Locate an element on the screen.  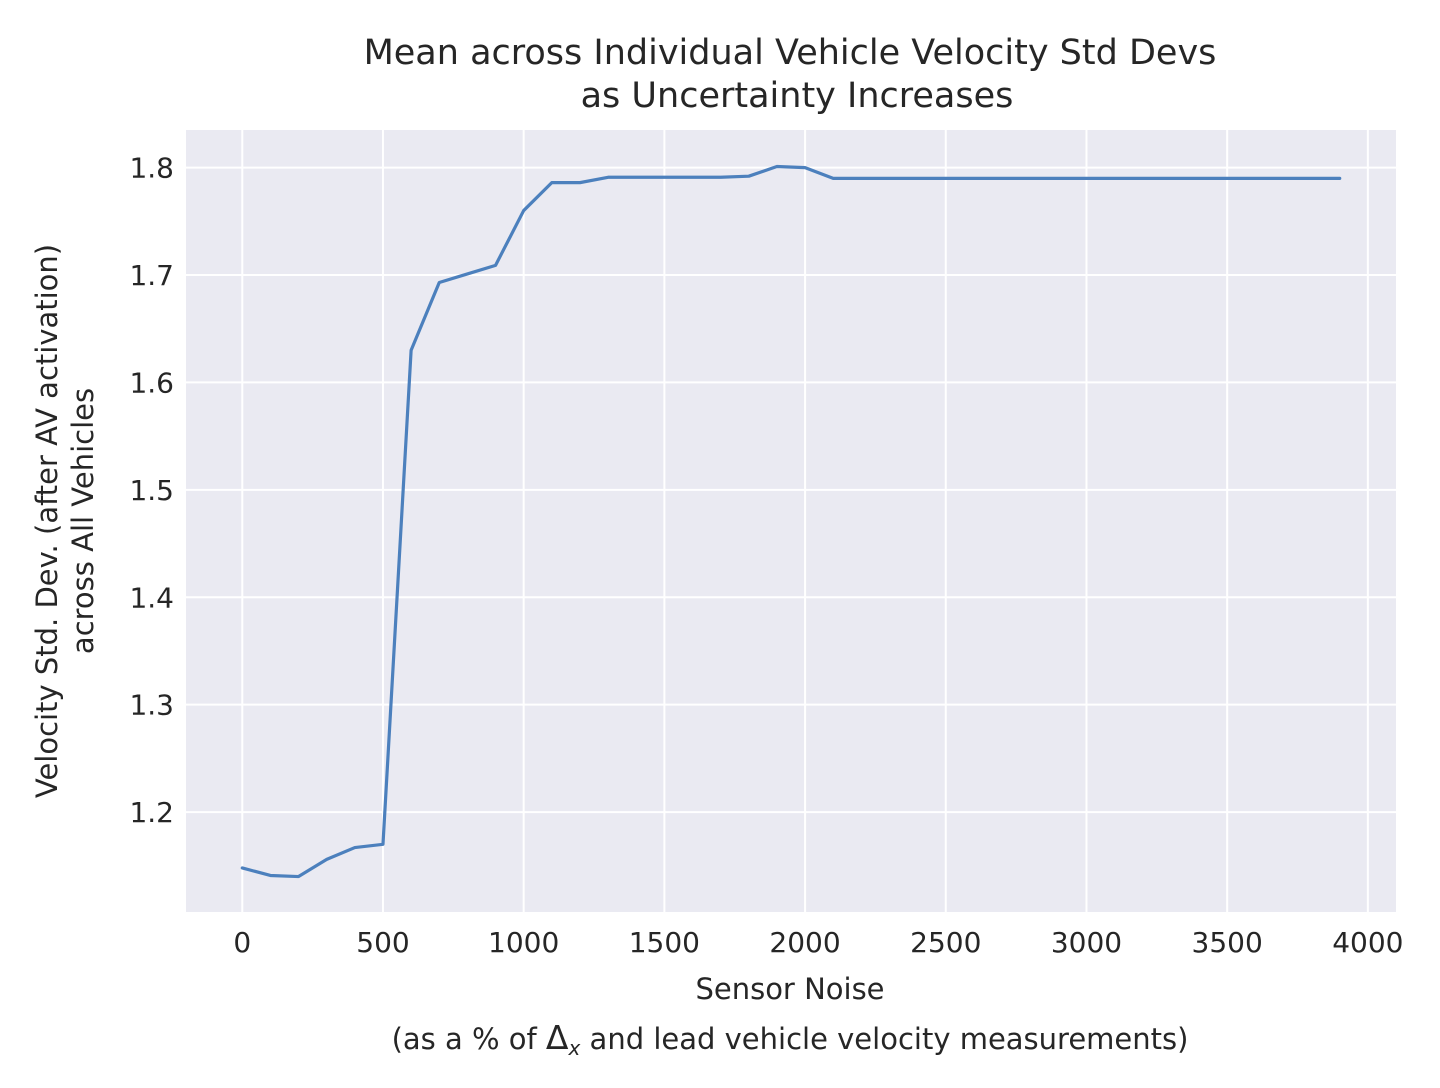
x-tick-label: 2500 is located at coordinates (945, 942).